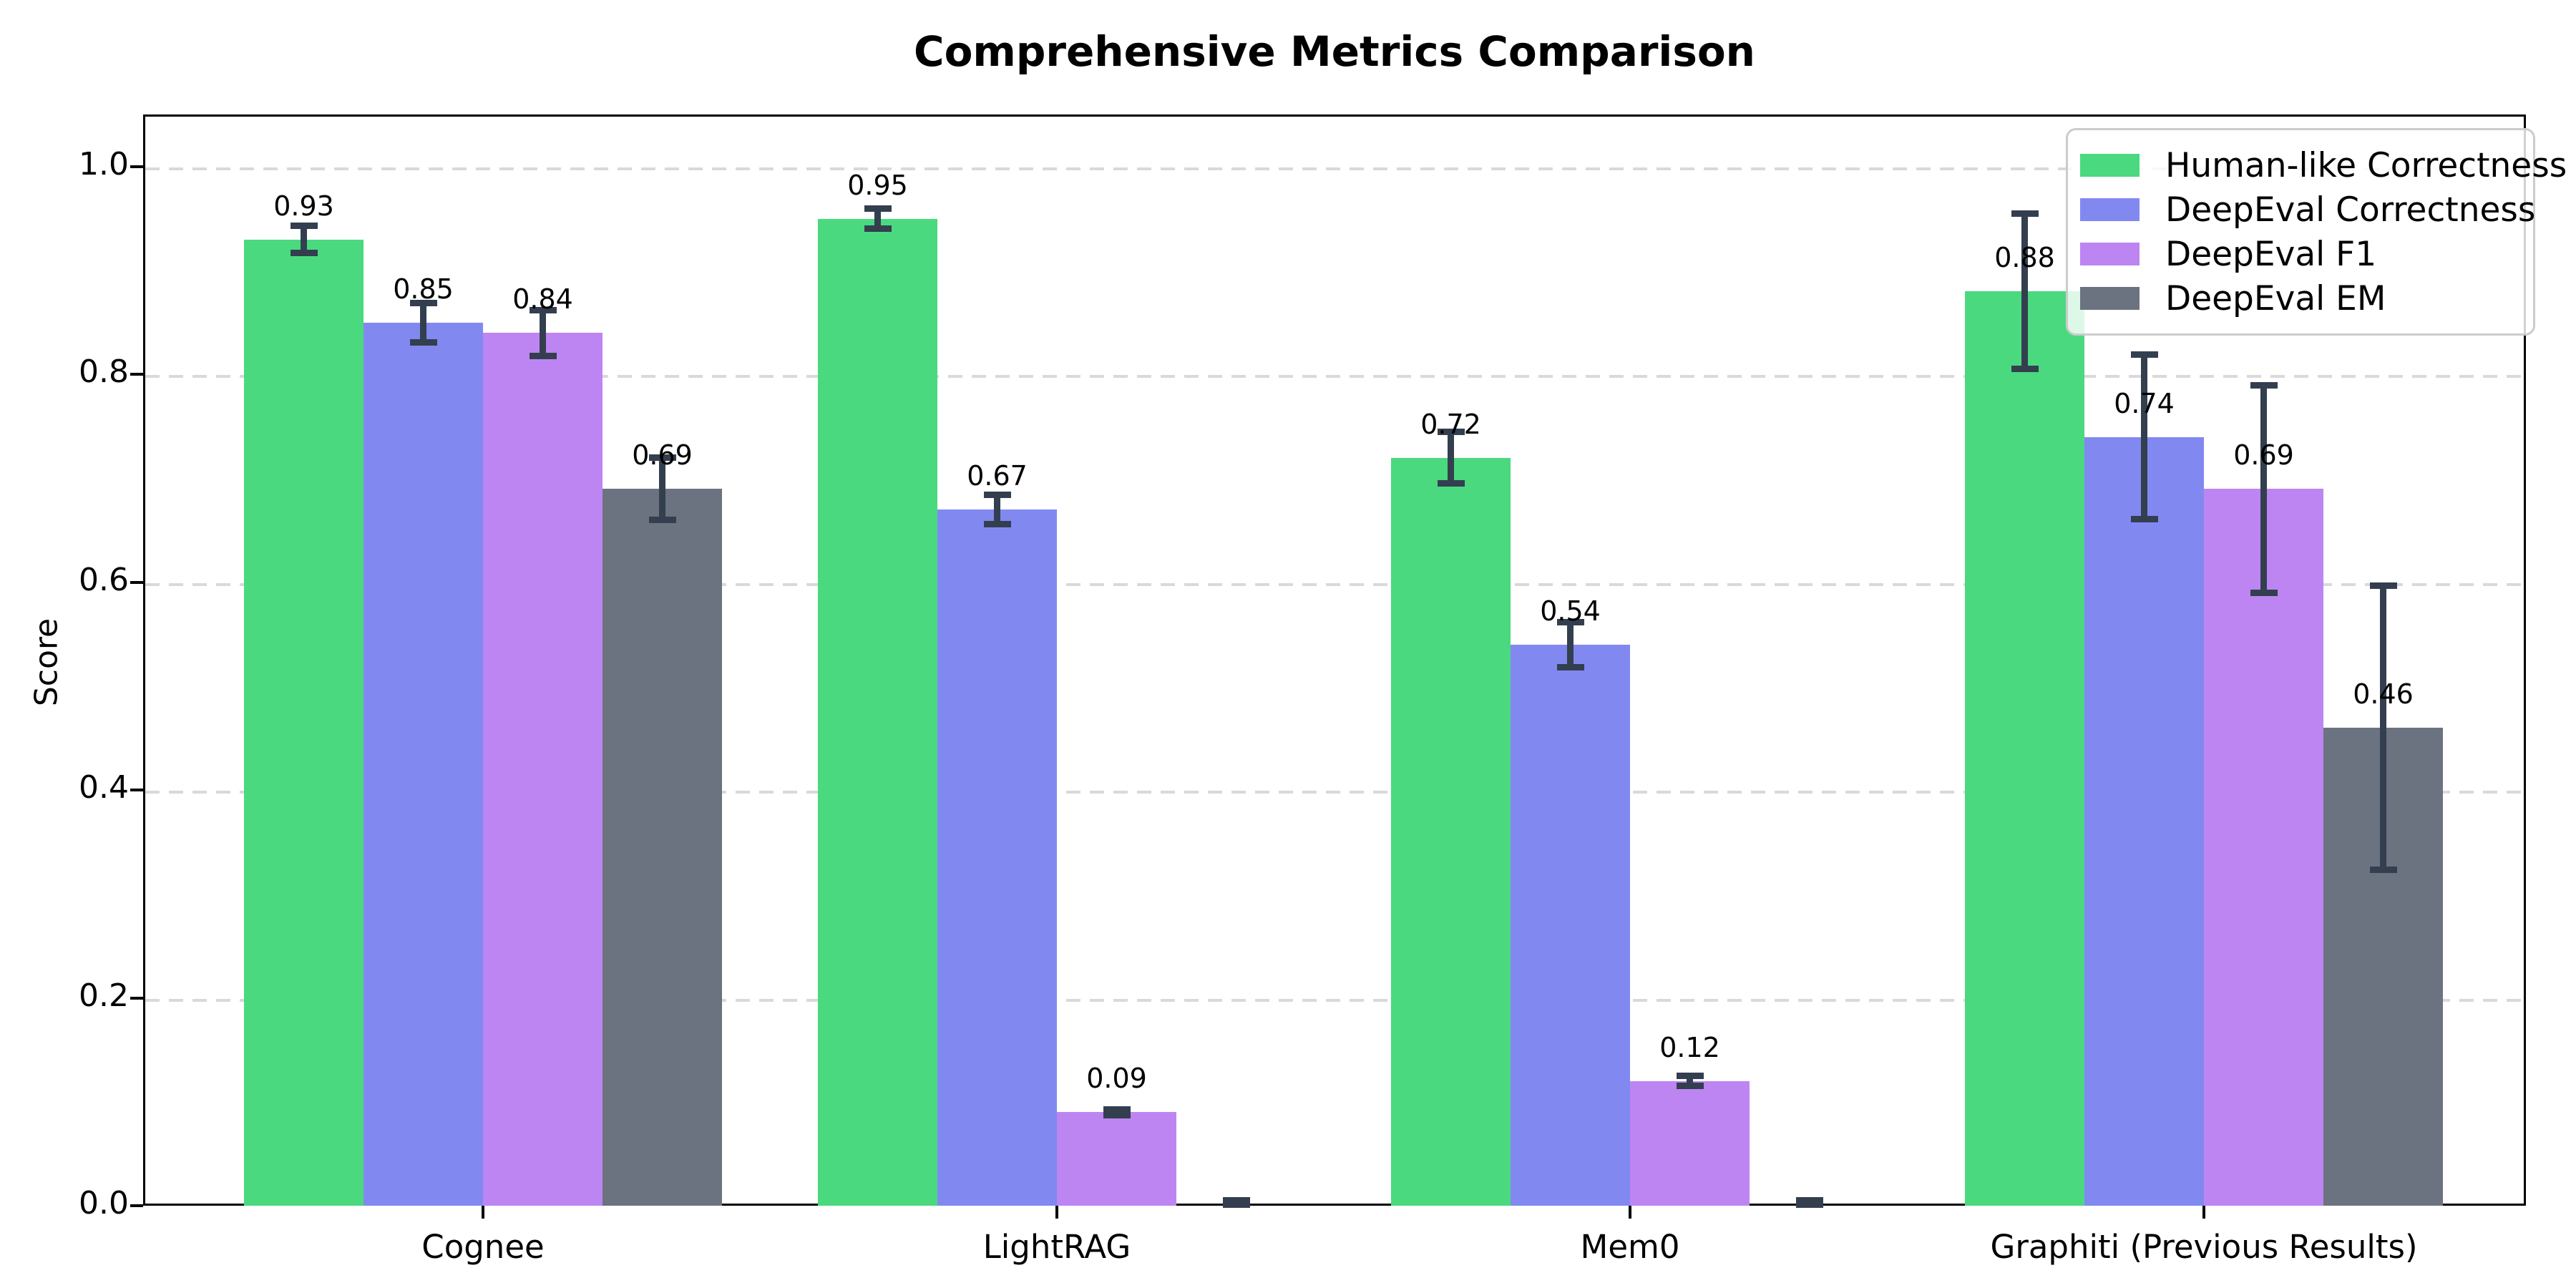  I want to click on bar-value-label: 0.95, so click(877, 185).